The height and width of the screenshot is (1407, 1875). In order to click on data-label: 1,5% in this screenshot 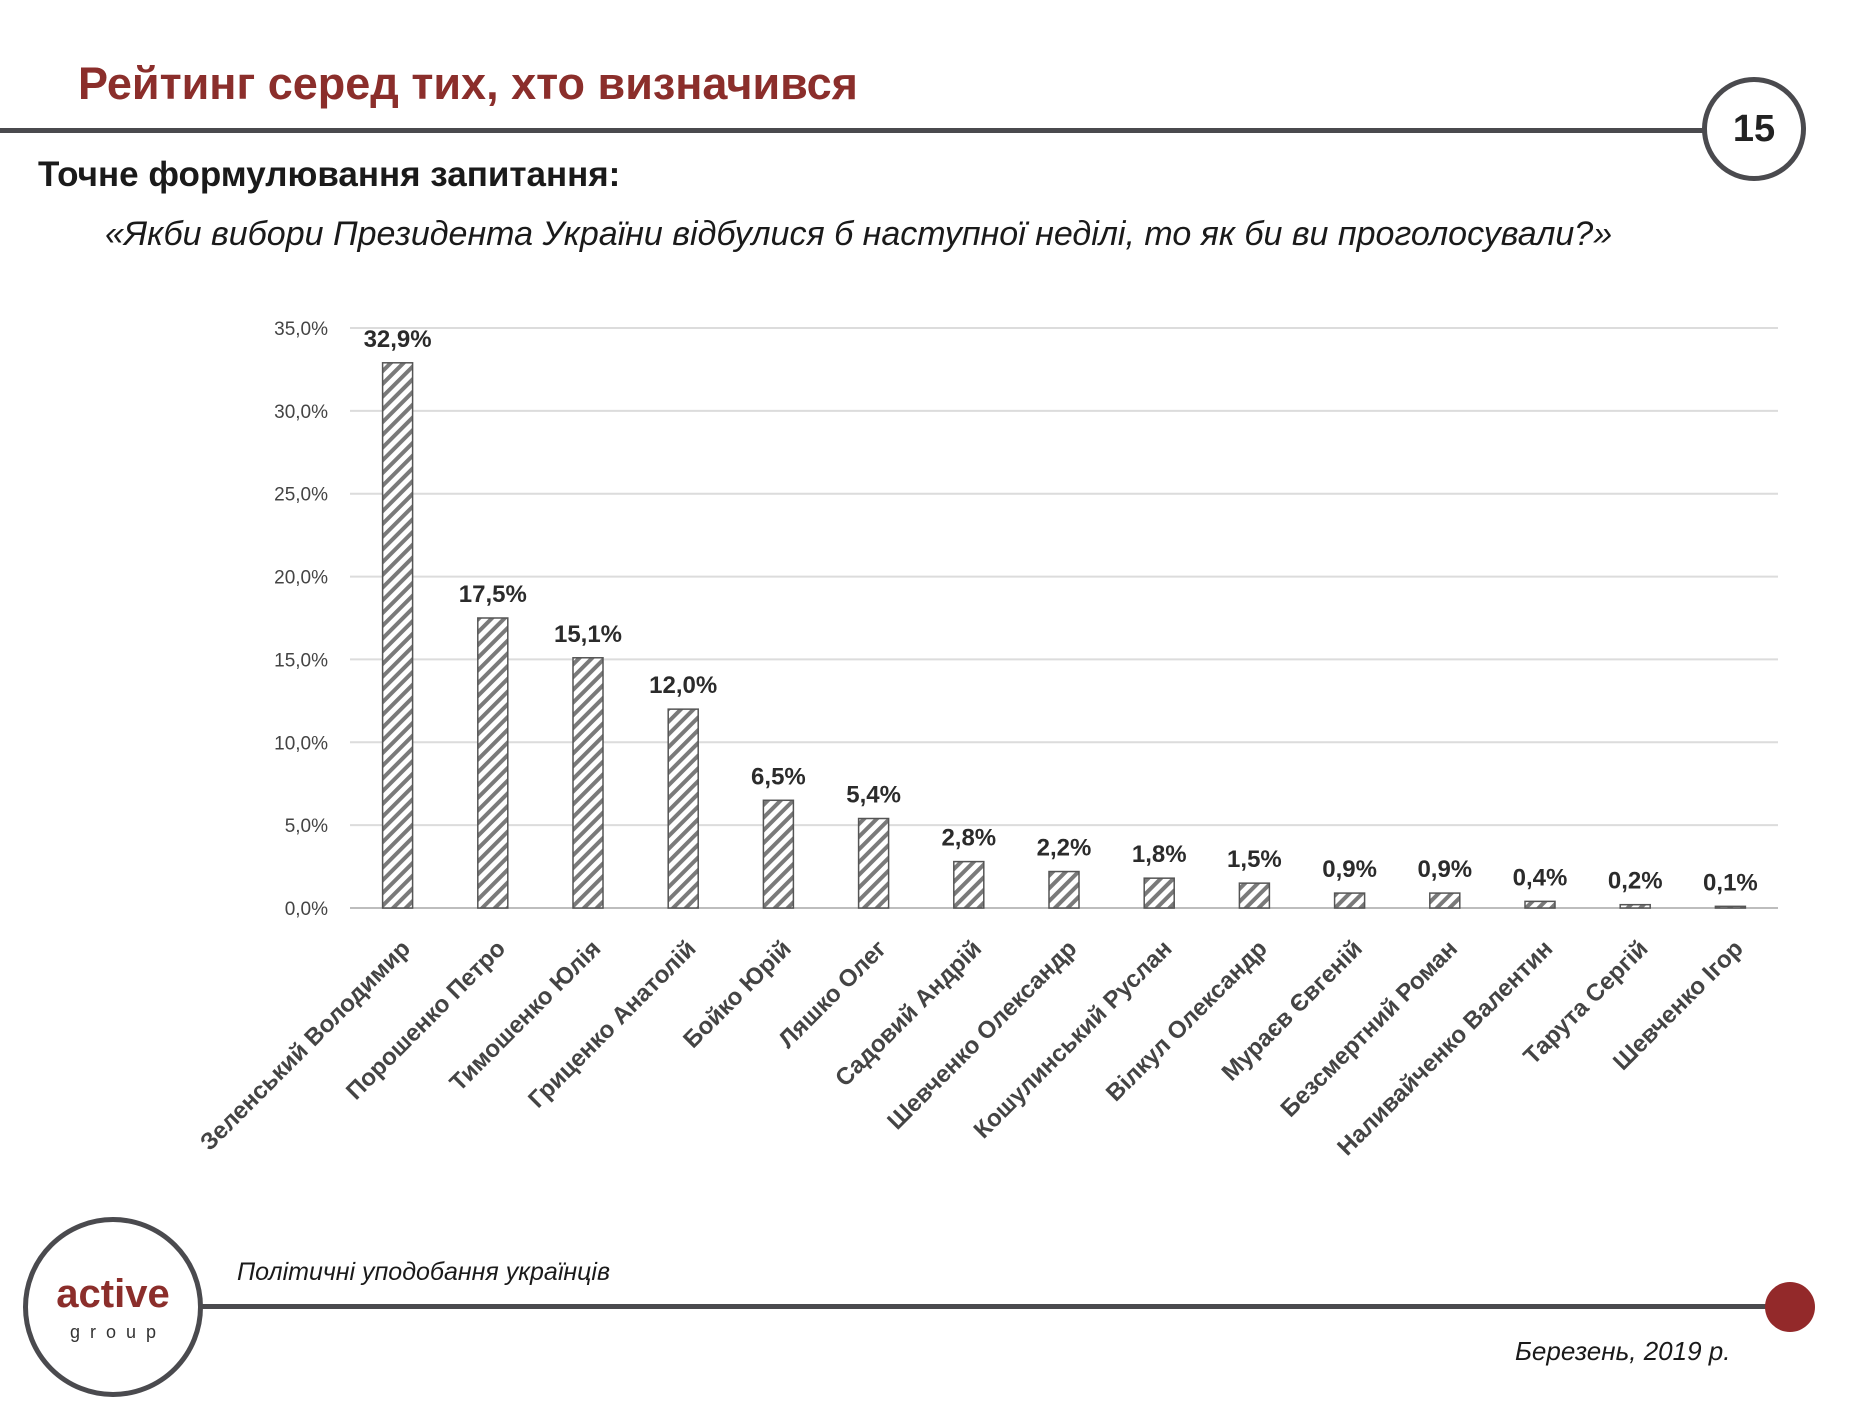, I will do `click(1254, 859)`.